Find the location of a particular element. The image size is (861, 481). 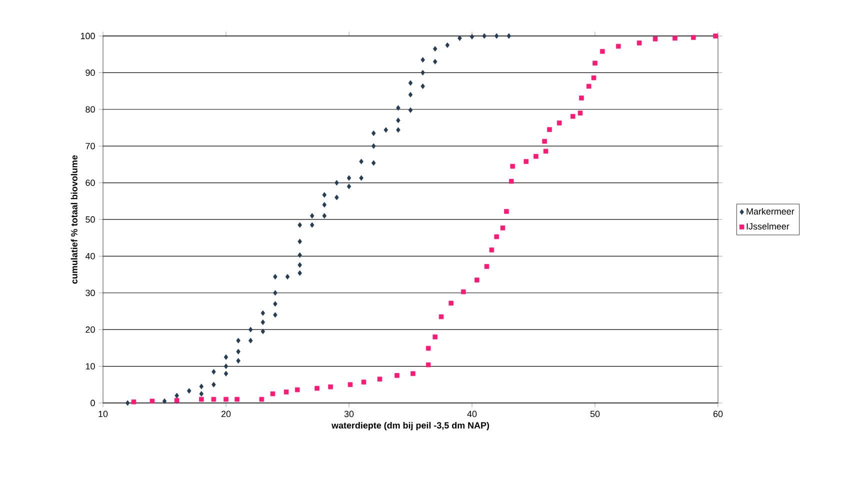

x-tick-label: 30 is located at coordinates (349, 414).